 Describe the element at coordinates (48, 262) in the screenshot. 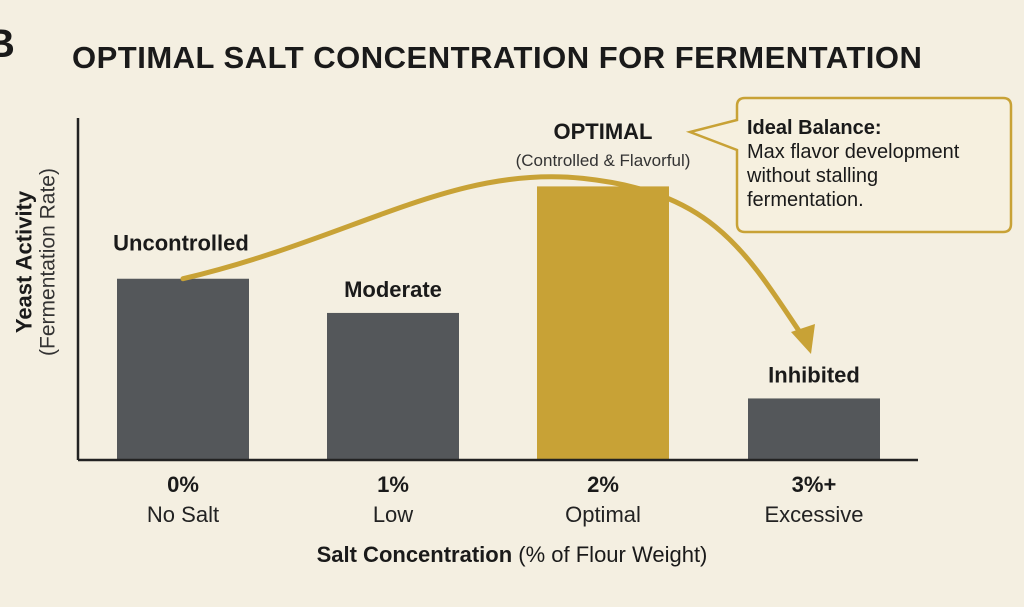

I see `y-axis-label-sub: (Fermentation Rate)` at that location.